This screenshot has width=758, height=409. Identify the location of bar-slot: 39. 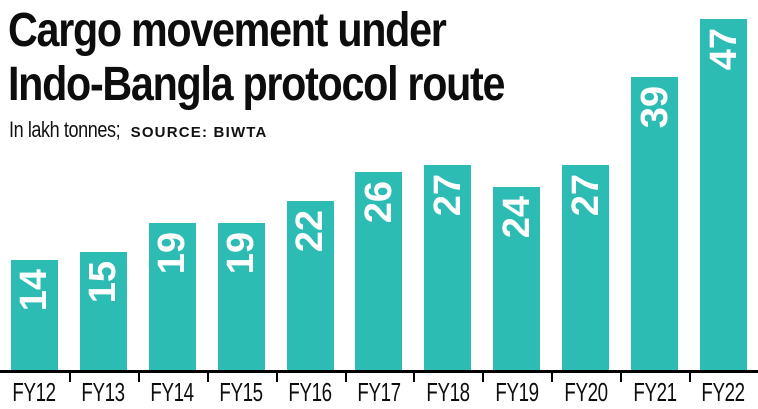
(654, 223).